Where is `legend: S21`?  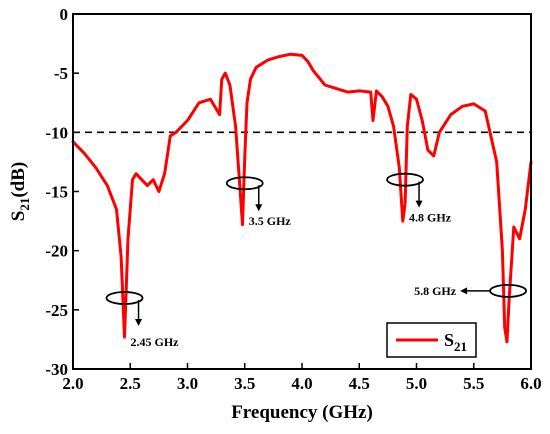 legend: S21 is located at coordinates (431, 340).